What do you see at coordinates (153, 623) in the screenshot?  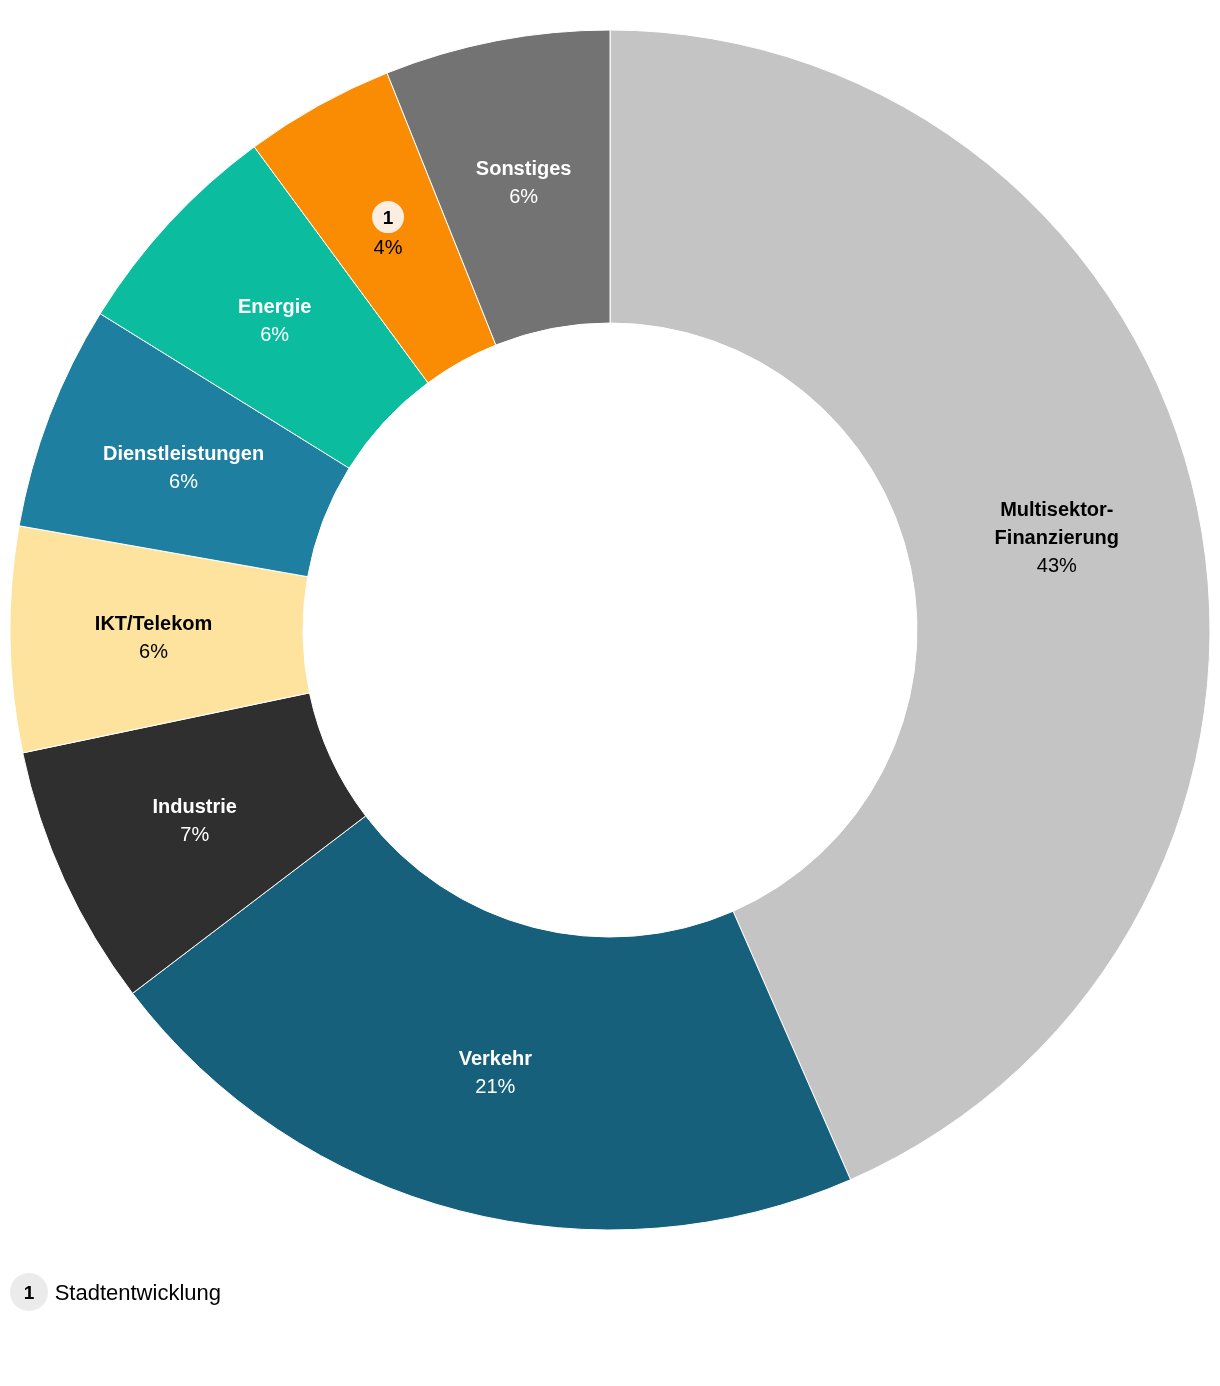 I see `slice-label: IKT/Telekom` at bounding box center [153, 623].